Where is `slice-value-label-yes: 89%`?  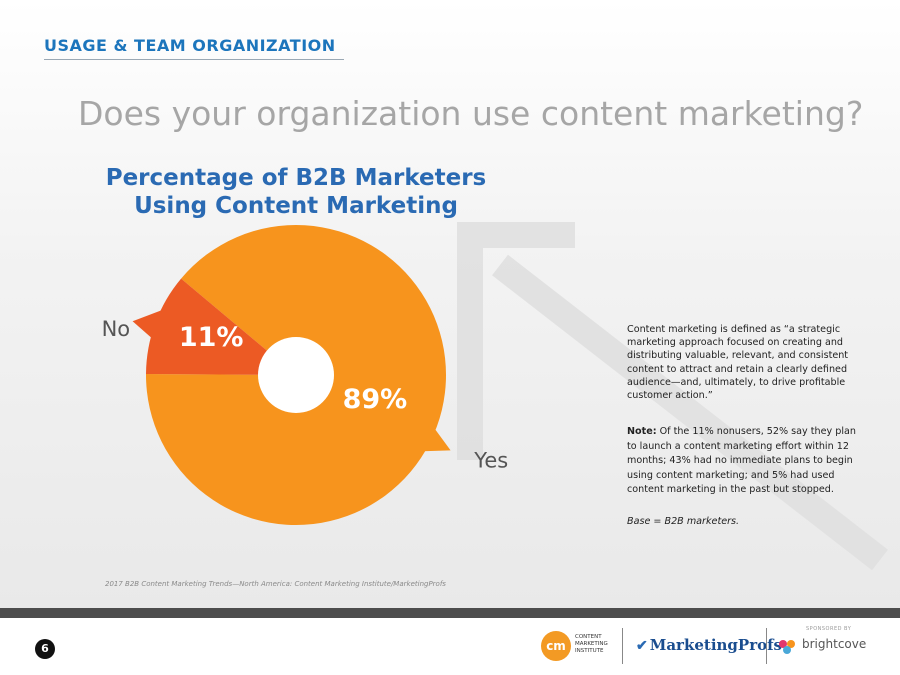 slice-value-label-yes: 89% is located at coordinates (375, 399).